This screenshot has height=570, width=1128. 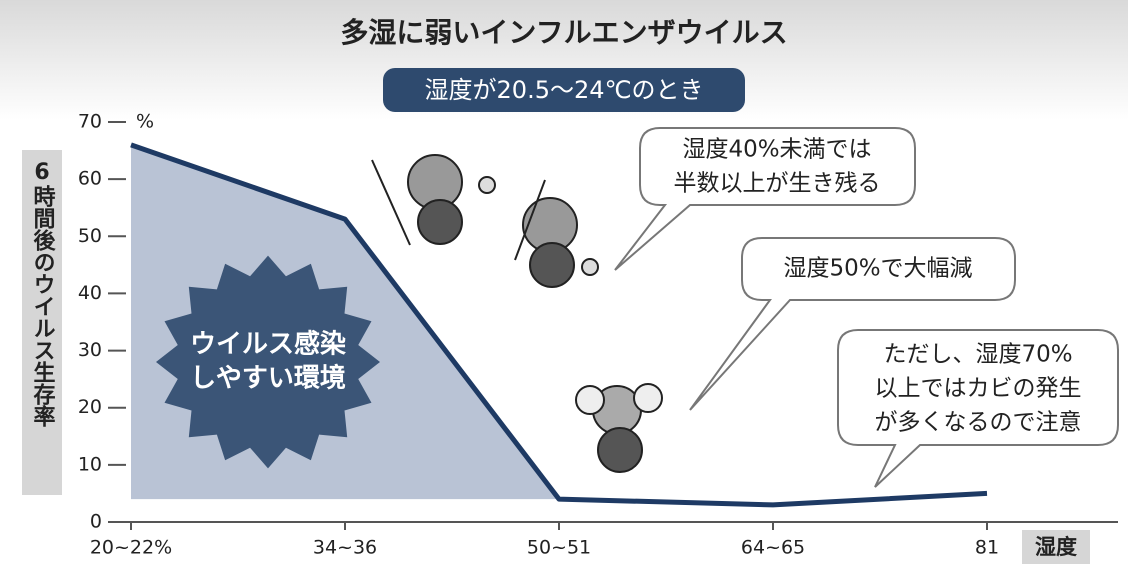 I want to click on y-tick-label: 50, so click(x=90, y=236).